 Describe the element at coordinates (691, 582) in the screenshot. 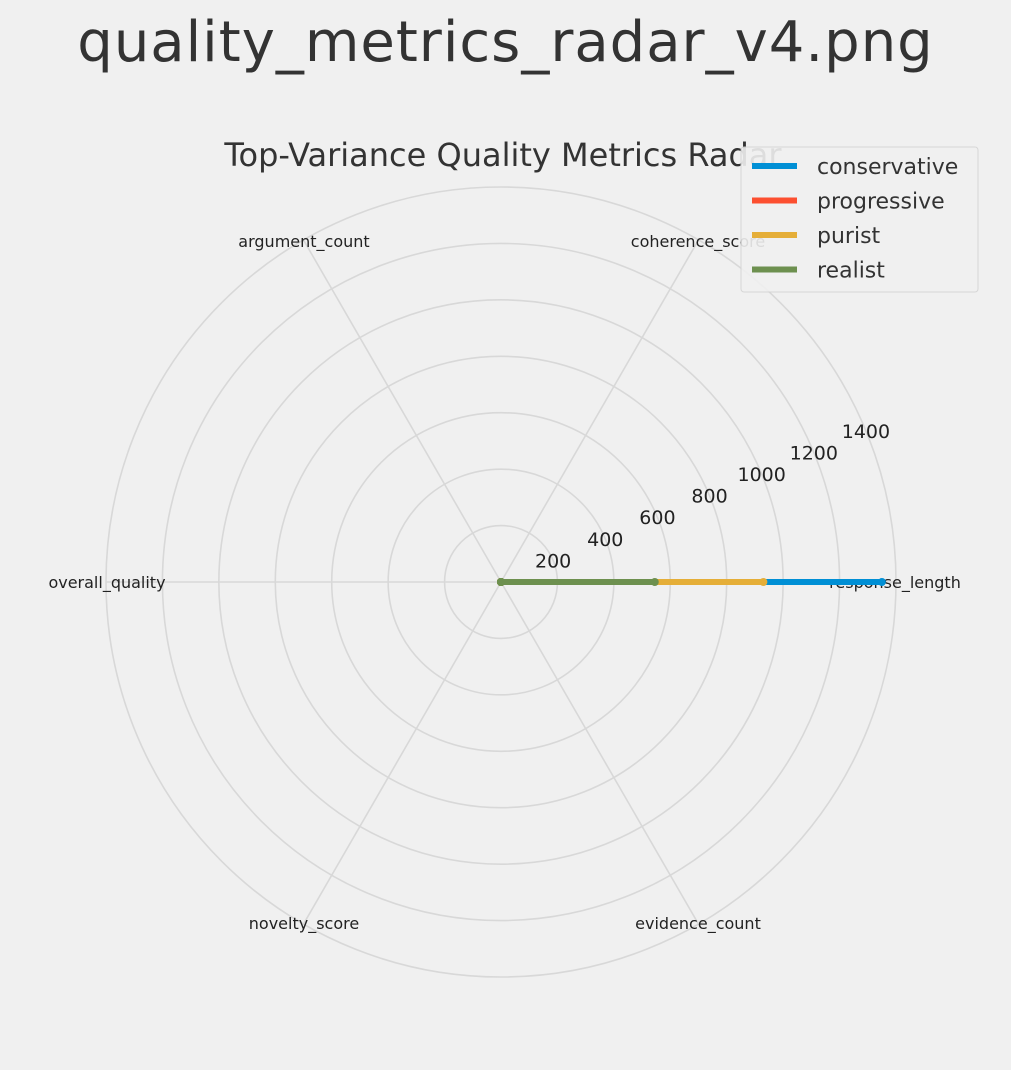

I see `series-lines` at that location.